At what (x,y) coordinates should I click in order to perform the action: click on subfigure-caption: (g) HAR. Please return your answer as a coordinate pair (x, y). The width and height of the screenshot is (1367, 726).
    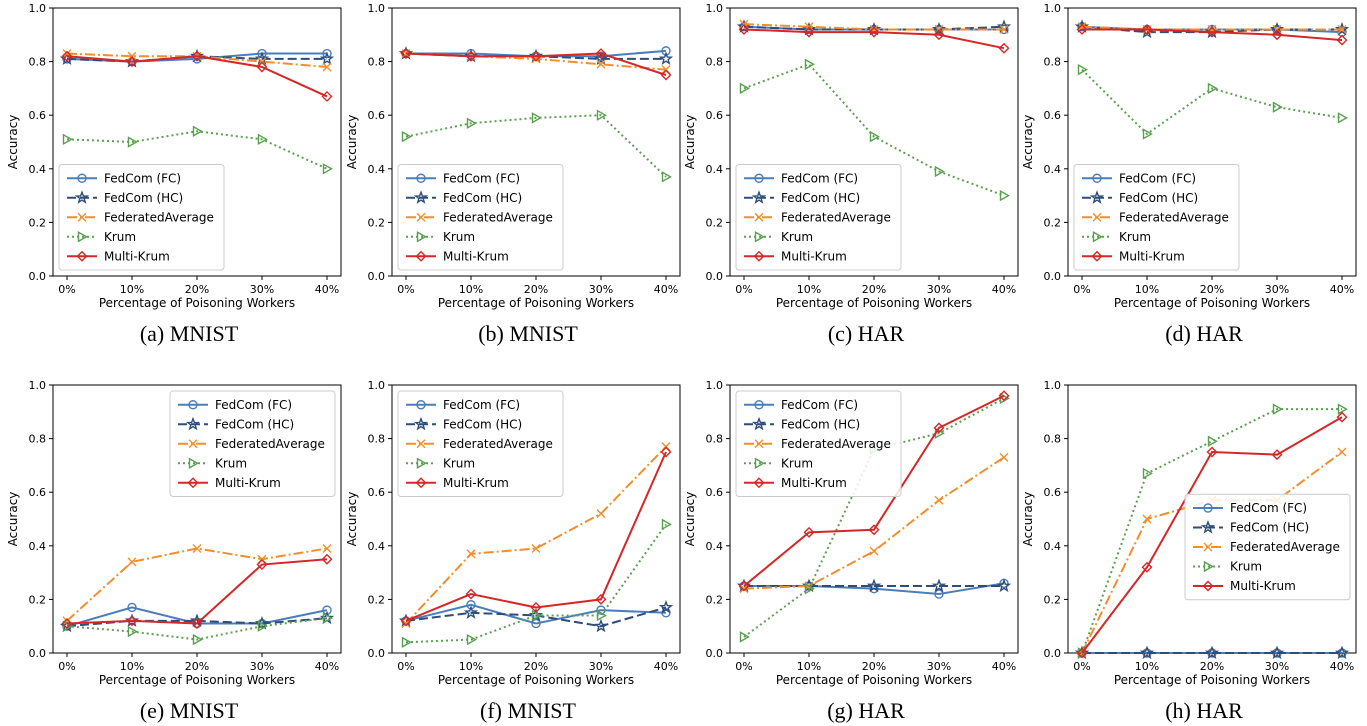
    Looking at the image, I should click on (866, 710).